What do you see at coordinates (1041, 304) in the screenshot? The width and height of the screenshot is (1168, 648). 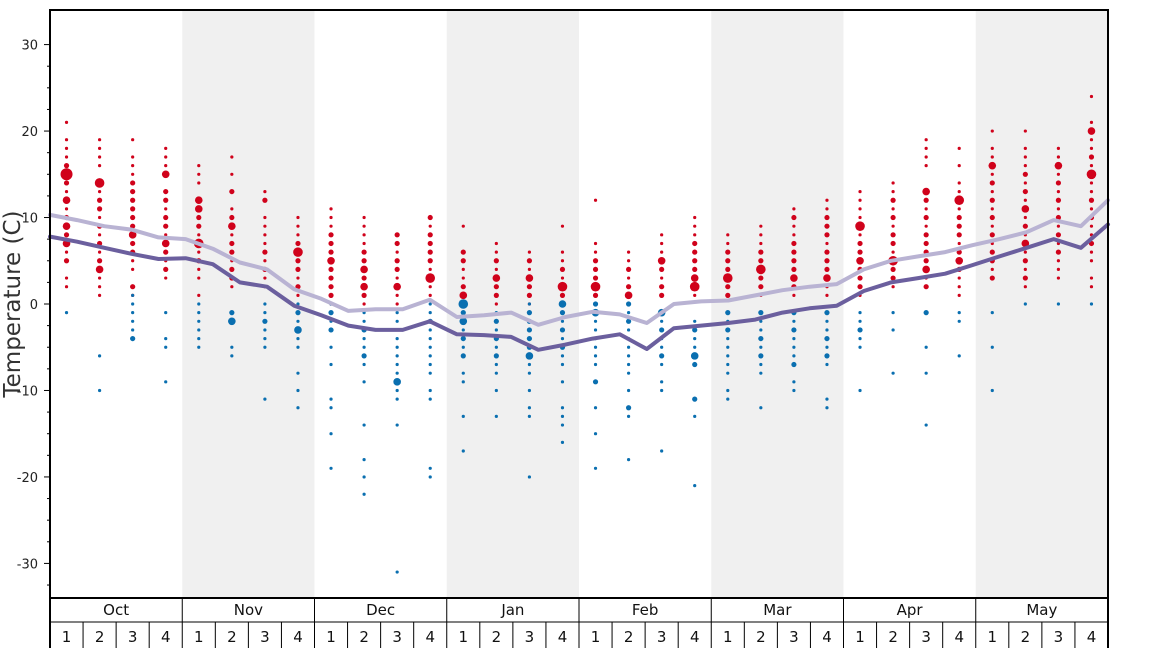 I see `month-band` at bounding box center [1041, 304].